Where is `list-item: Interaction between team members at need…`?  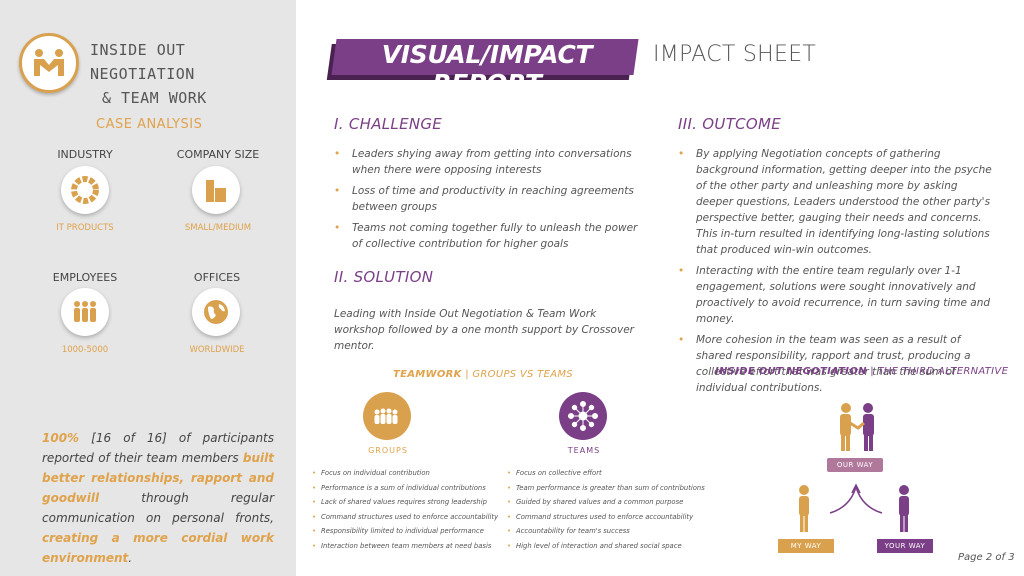
list-item: Interaction between team members at need… is located at coordinates (407, 546).